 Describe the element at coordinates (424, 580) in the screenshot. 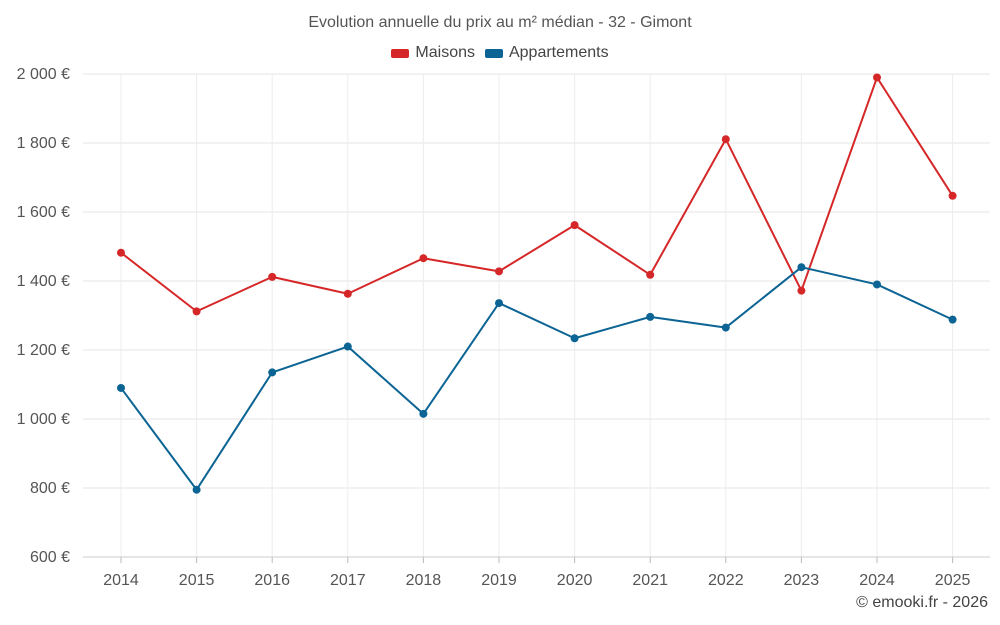

I see `x-tick-label: 2018` at that location.